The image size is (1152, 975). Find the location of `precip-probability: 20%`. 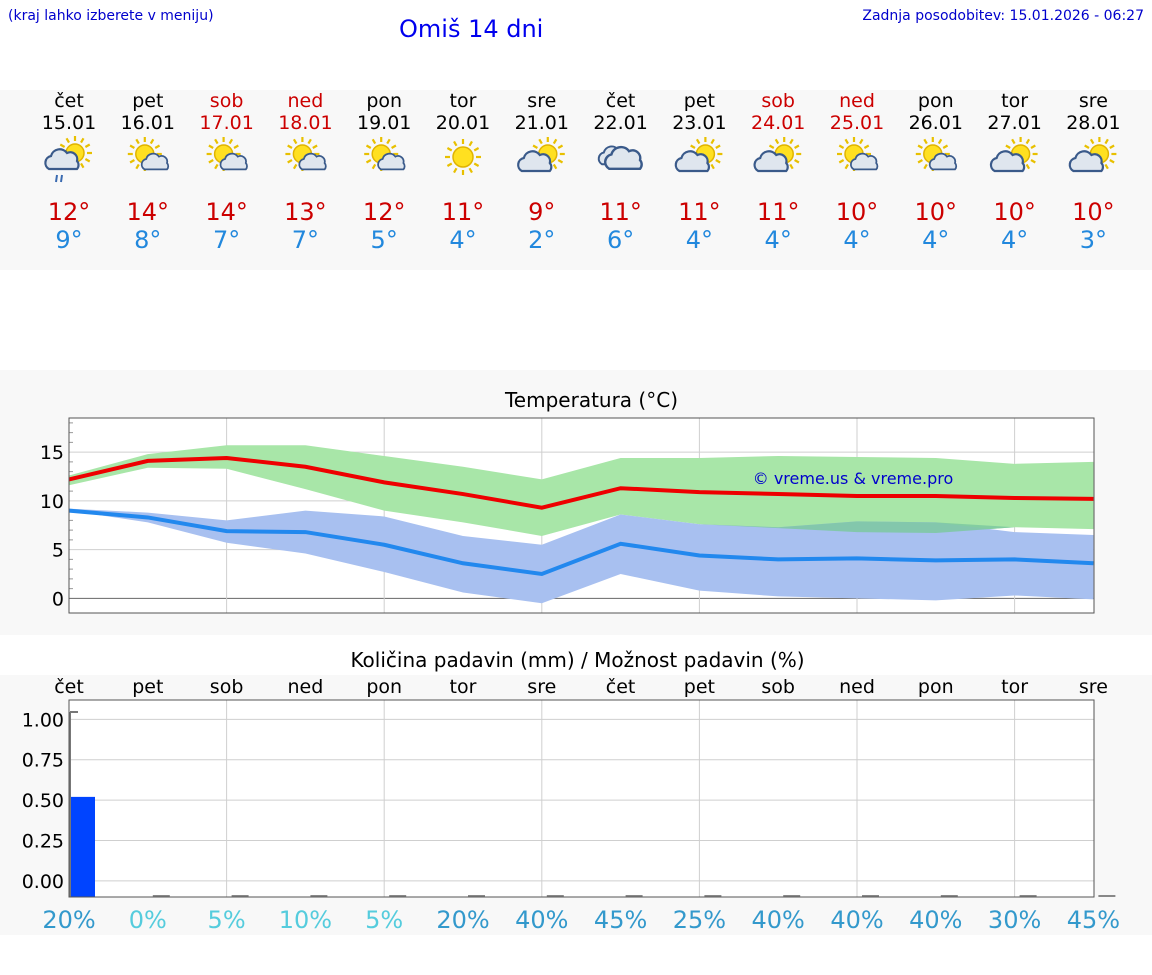

precip-probability: 20% is located at coordinates (68, 920).